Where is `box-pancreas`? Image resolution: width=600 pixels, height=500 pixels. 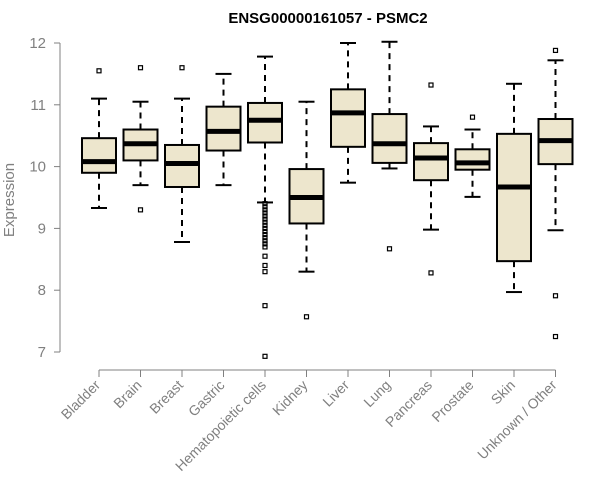
box-pancreas is located at coordinates (431, 162).